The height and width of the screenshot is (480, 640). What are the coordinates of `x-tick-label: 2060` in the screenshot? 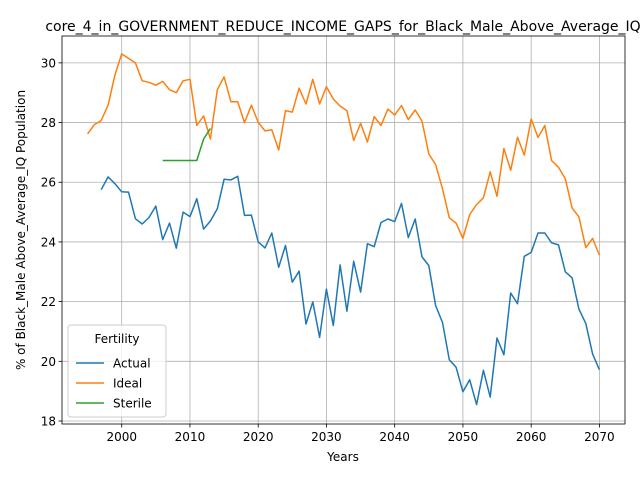 It's located at (531, 437).